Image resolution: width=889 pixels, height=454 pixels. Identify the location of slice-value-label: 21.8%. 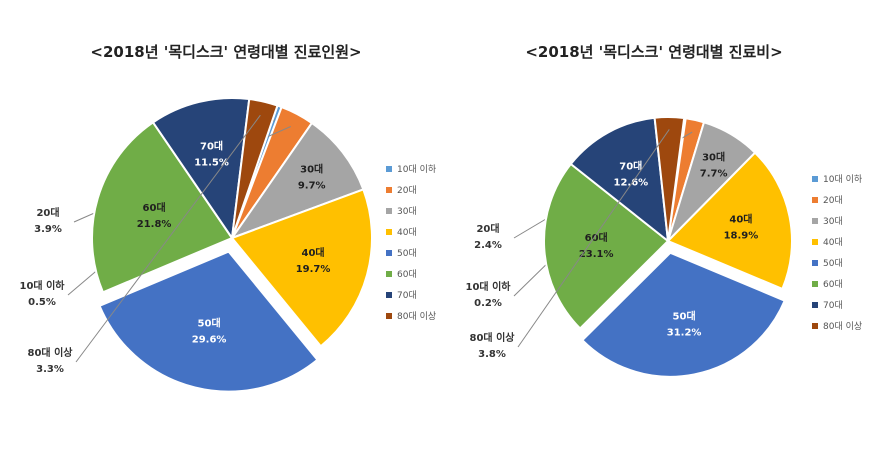
(154, 224).